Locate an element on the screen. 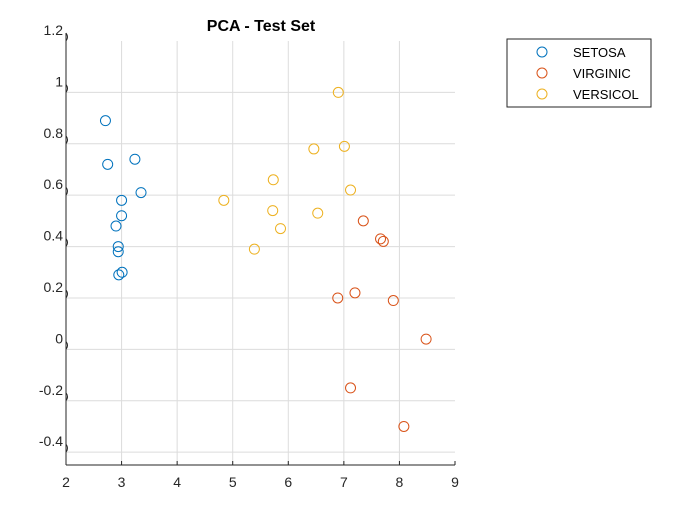  y-tick-label: 0.8 is located at coordinates (54, 133).